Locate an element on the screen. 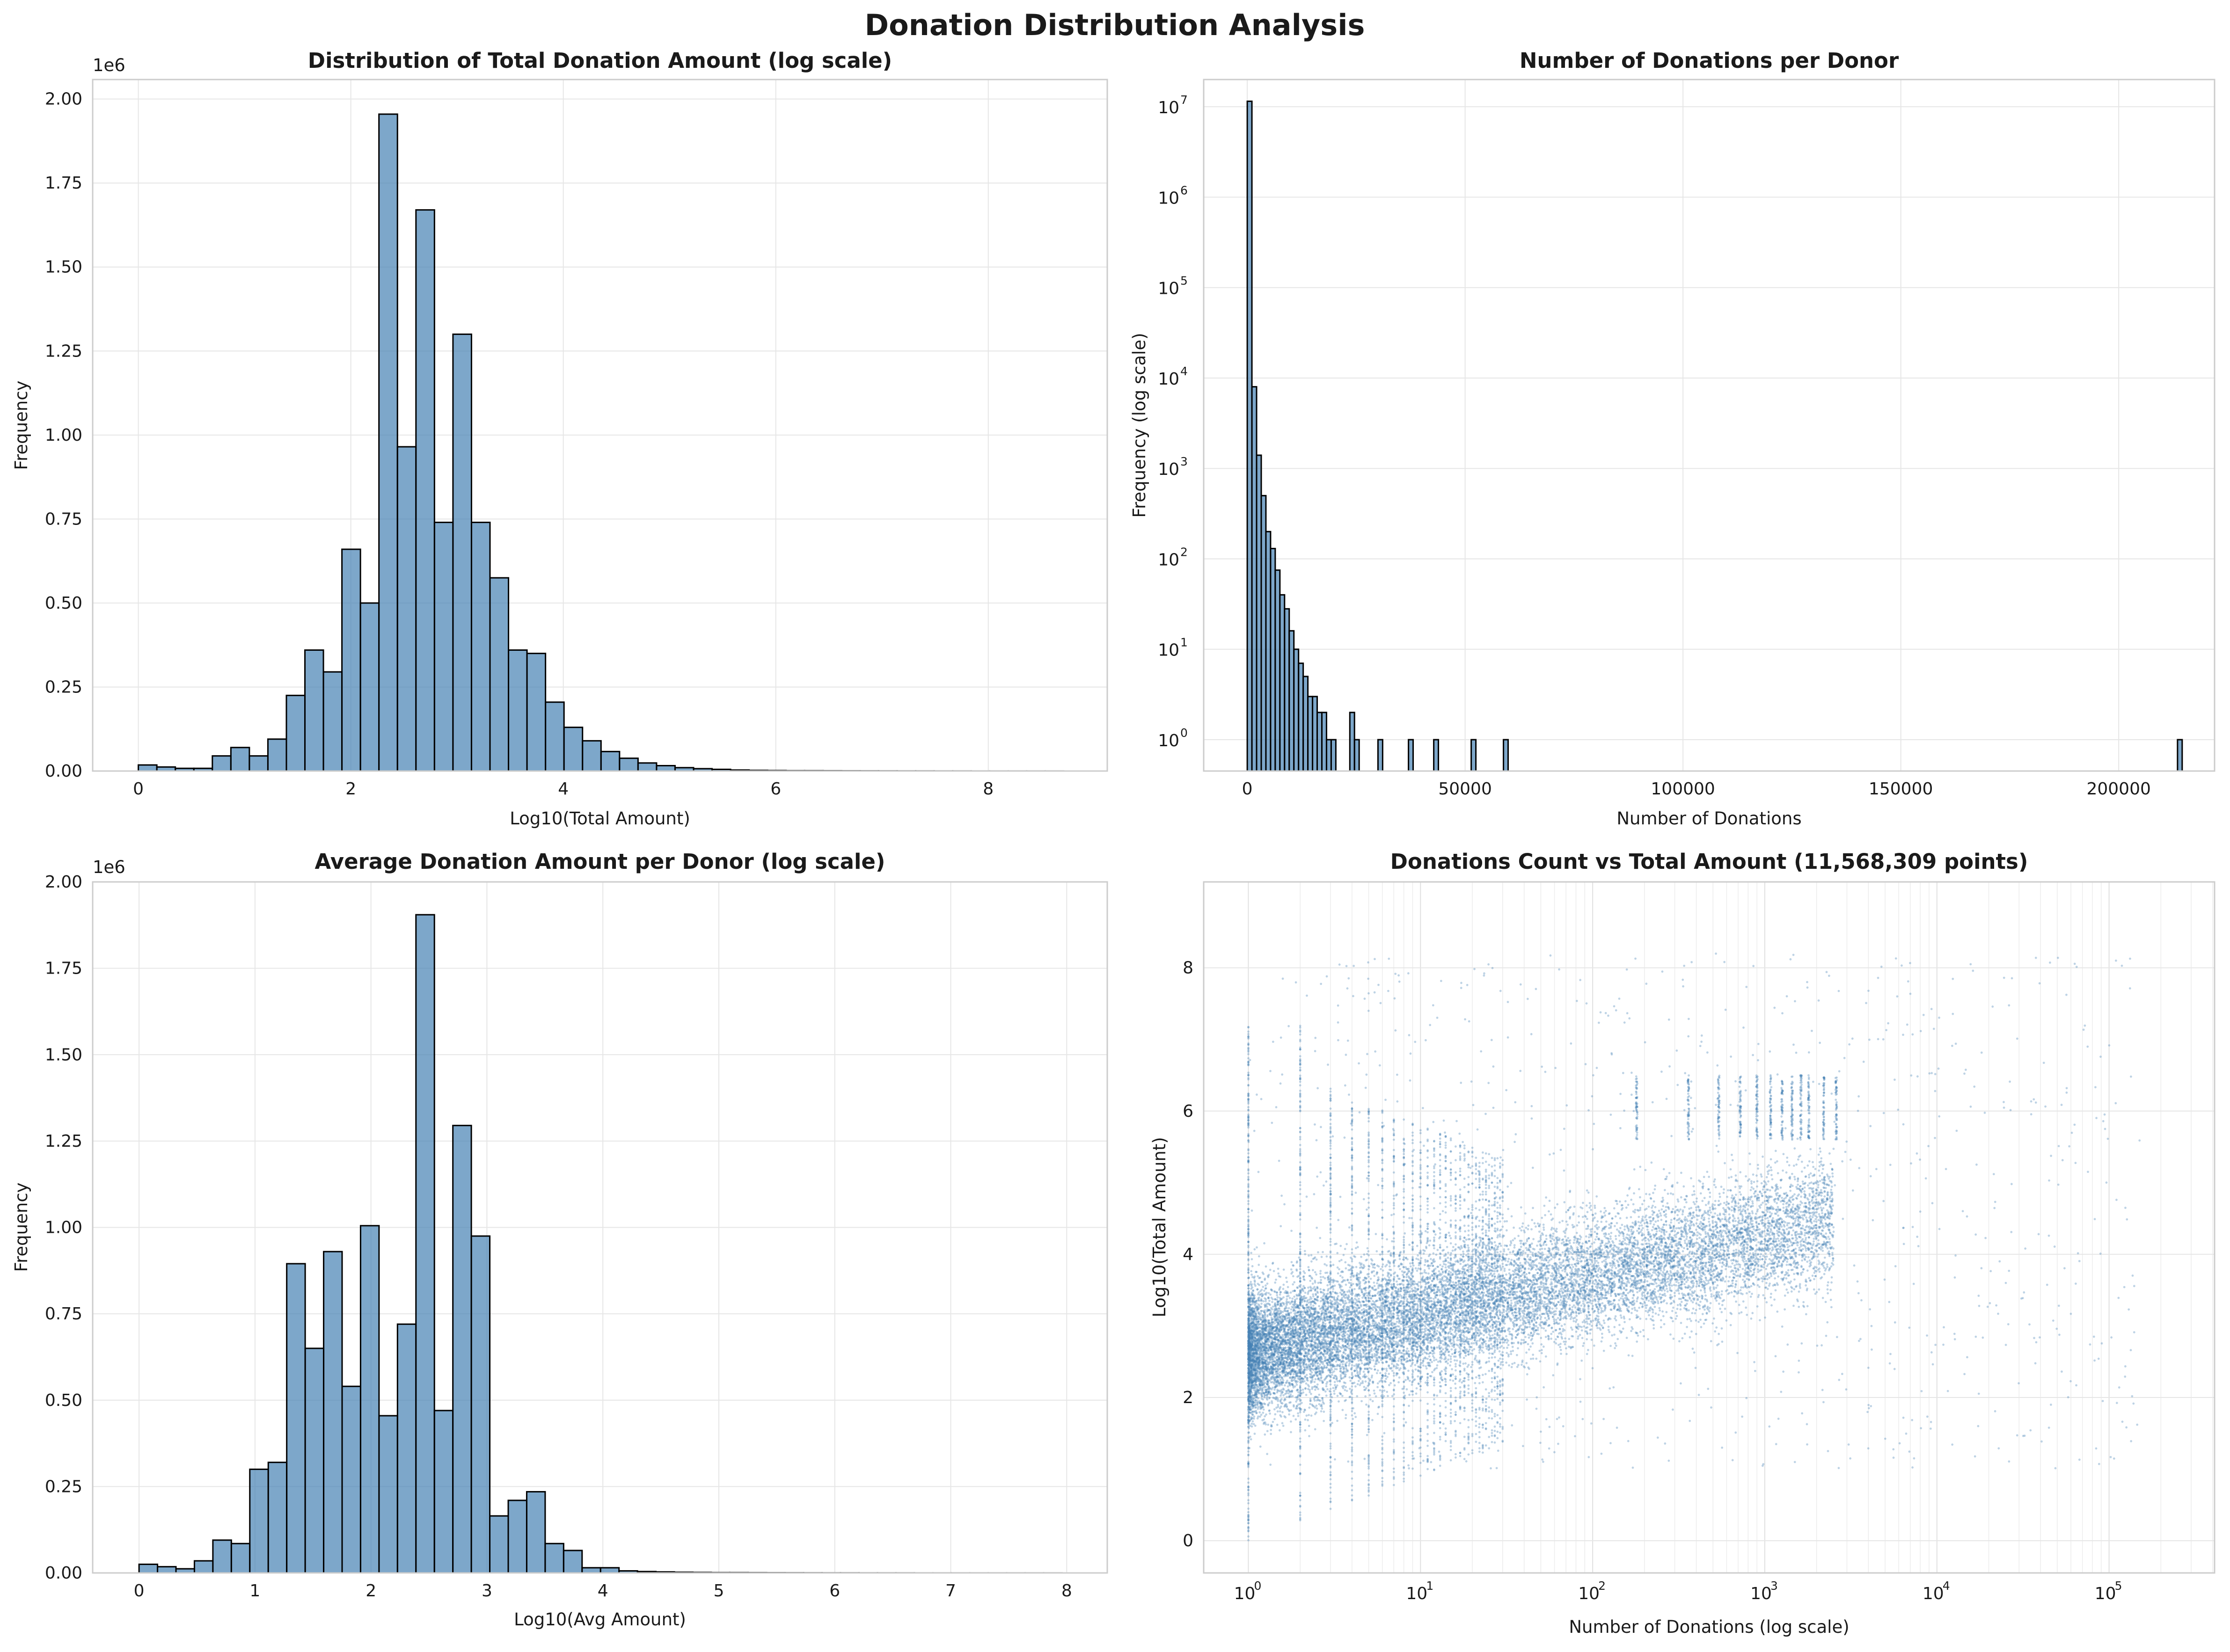  panel-1-y-axis-label: Frequency is located at coordinates (21, 425).